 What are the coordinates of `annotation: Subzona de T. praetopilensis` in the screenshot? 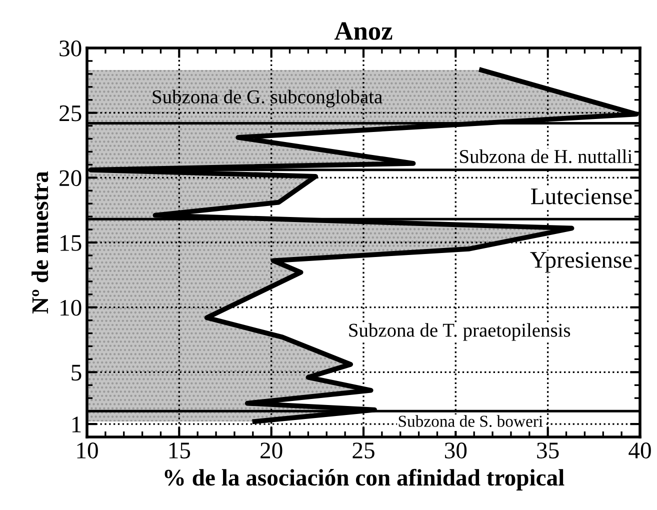 It's located at (459, 332).